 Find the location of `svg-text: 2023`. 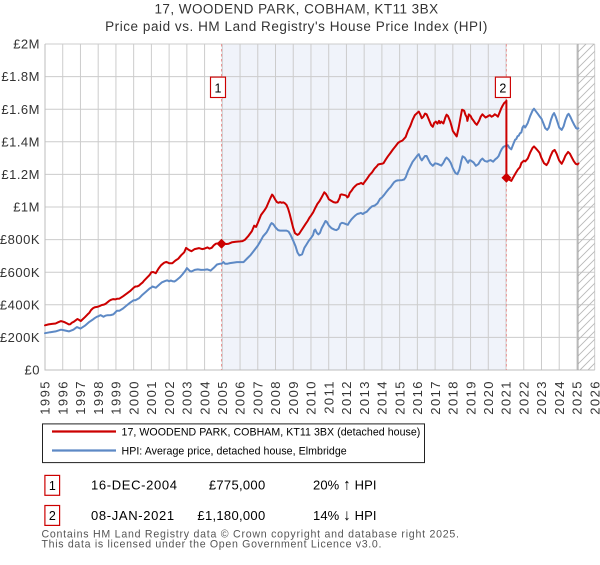

svg-text: 2023 is located at coordinates (541, 397).